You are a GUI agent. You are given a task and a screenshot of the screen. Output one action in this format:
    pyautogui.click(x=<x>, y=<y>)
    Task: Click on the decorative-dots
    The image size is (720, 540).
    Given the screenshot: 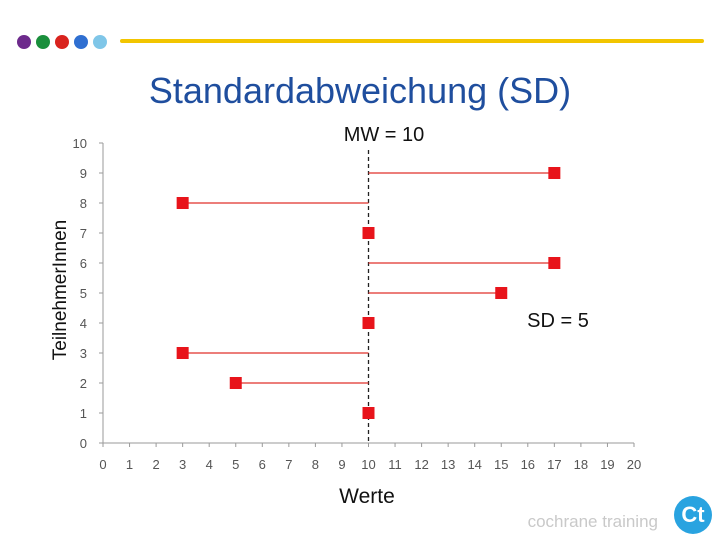 What is the action you would take?
    pyautogui.click(x=62, y=42)
    